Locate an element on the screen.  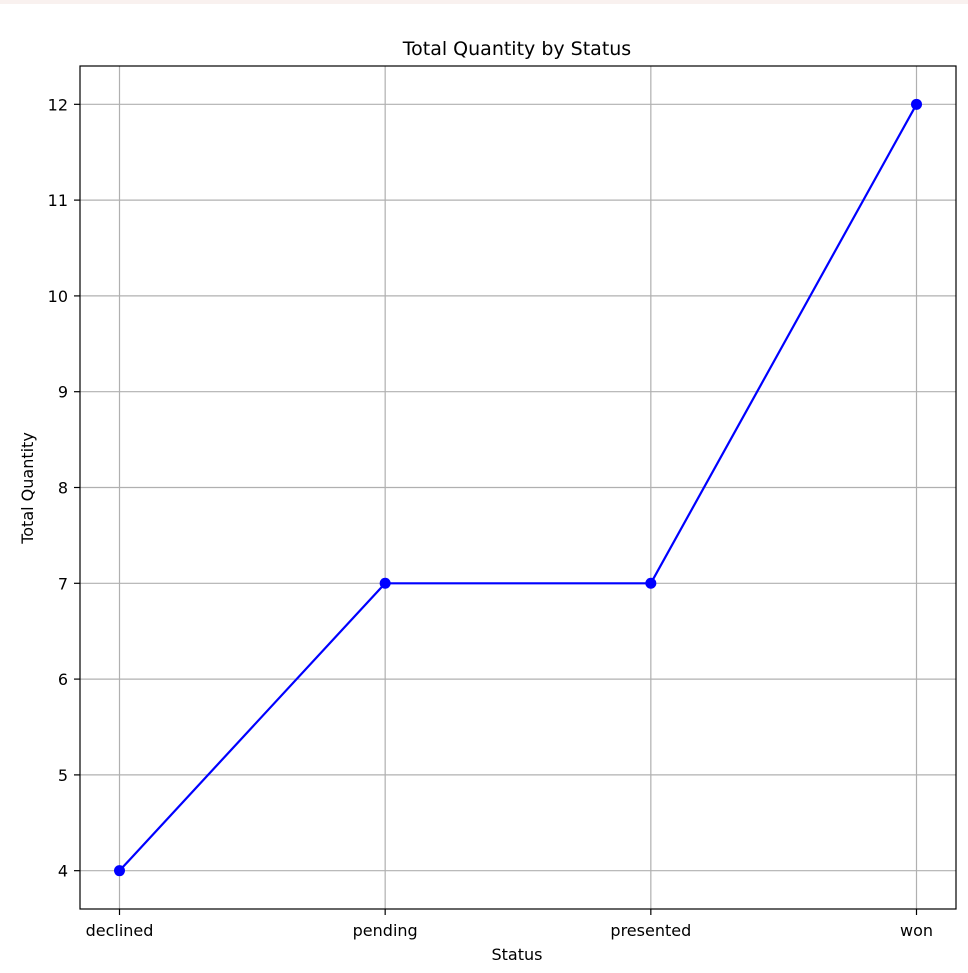
y-tick-label: 5 is located at coordinates (63, 775).